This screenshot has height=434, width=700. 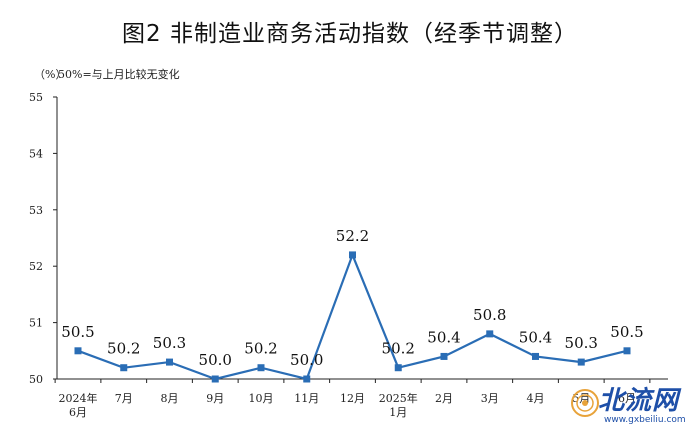 I want to click on y-tick-label: 55, so click(x=36, y=97).